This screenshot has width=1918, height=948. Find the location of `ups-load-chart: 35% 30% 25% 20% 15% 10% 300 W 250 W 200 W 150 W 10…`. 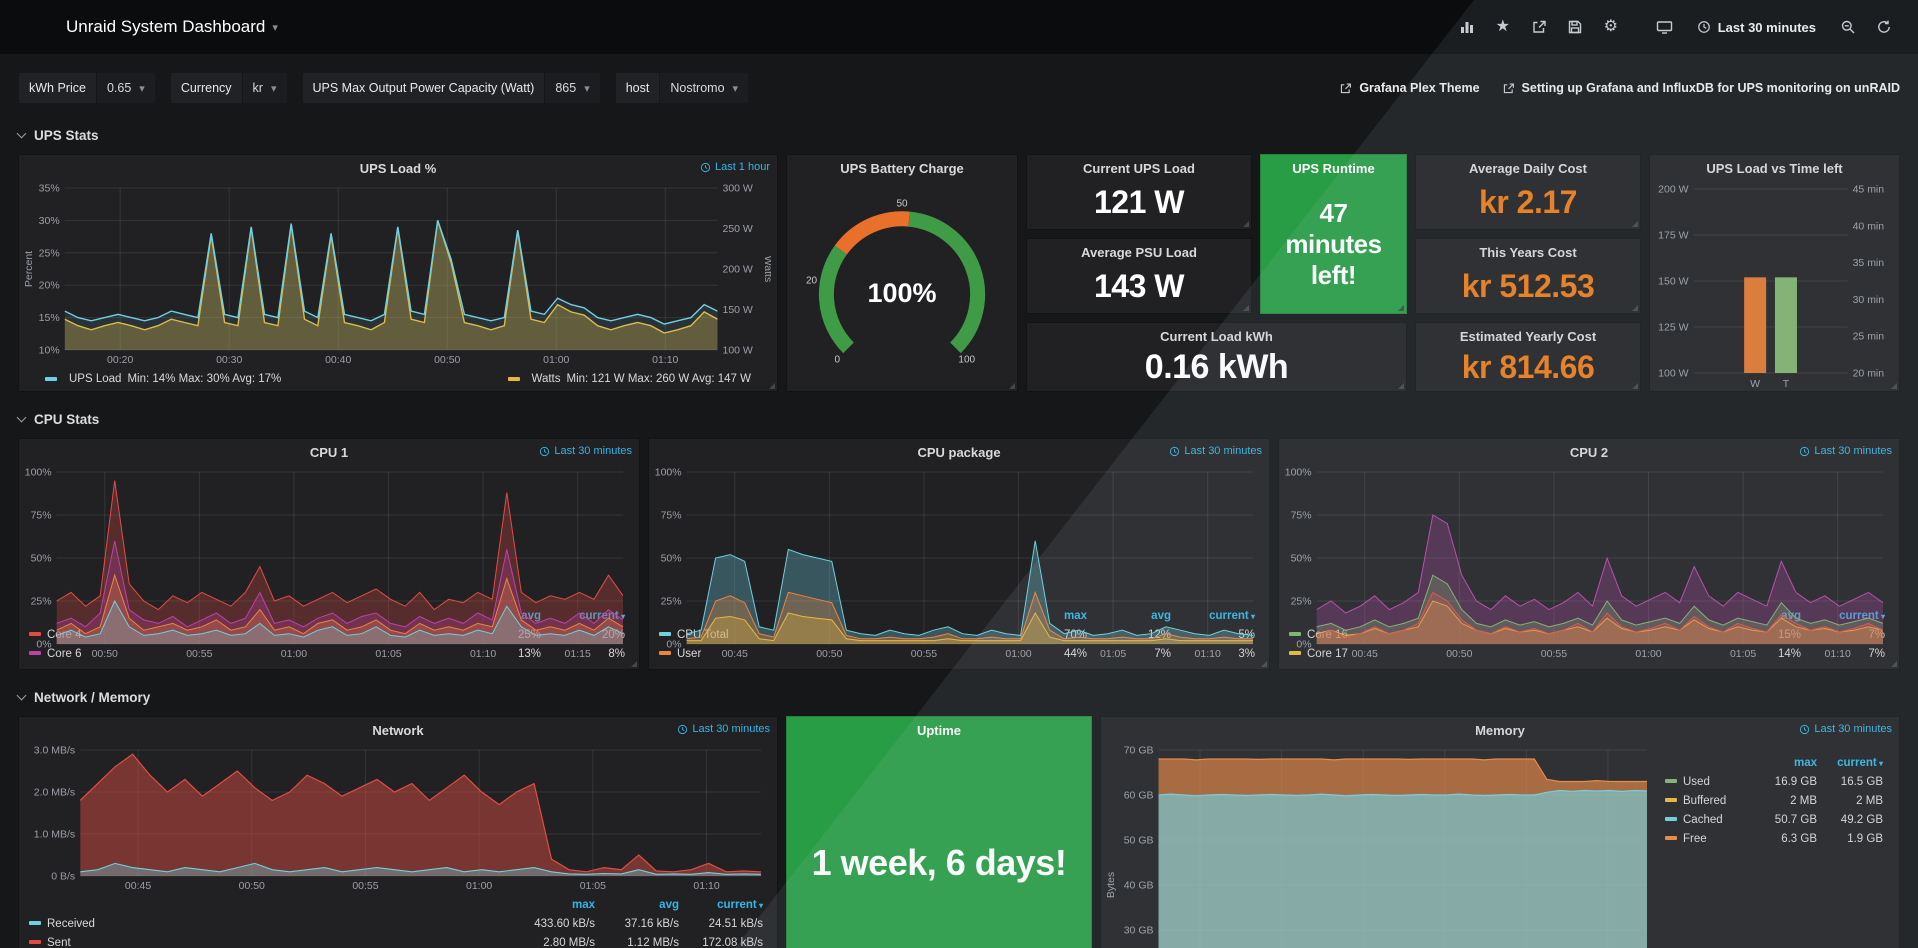

ups-load-chart: 35% 30% 25% 20% 15% 10% 300 W 250 W 200 W 150 W 10… is located at coordinates (398, 274).